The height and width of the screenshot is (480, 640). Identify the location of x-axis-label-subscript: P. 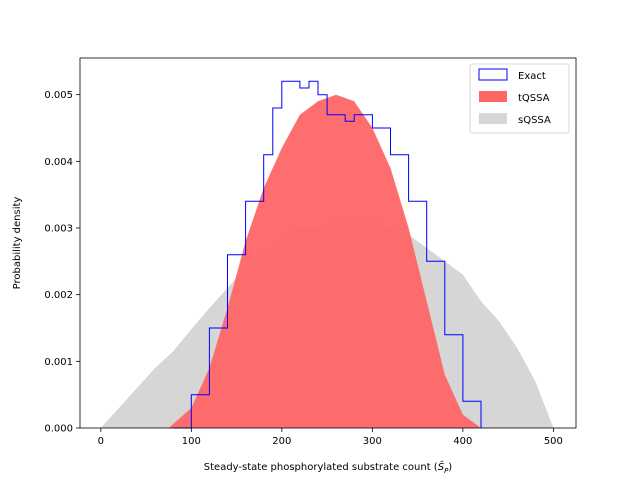
(446, 471).